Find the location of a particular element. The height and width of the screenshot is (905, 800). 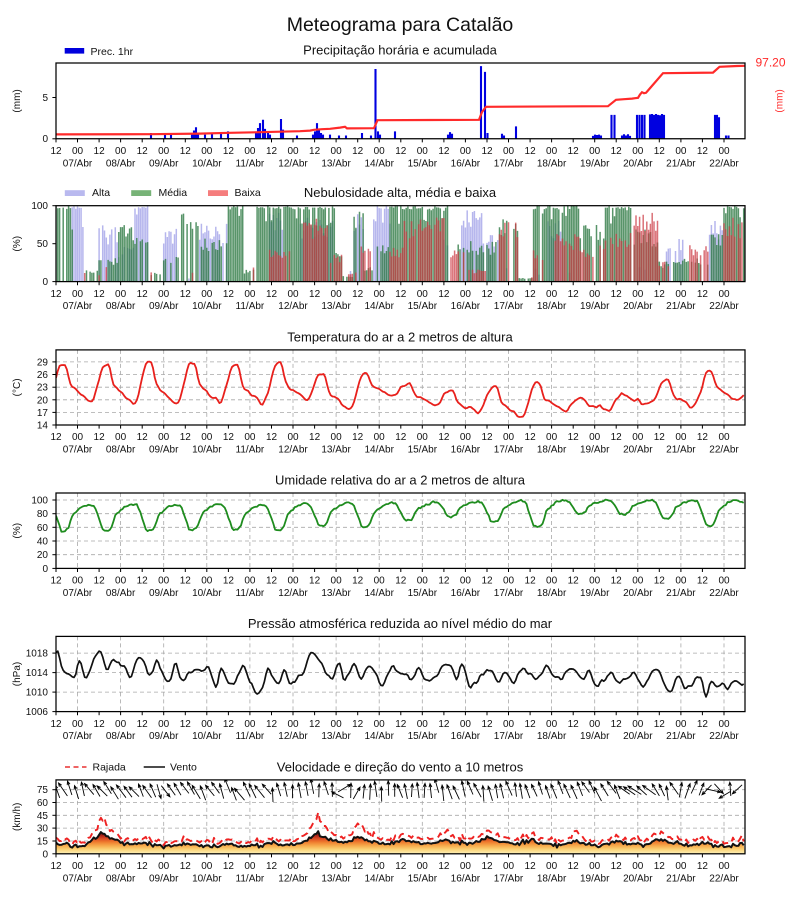

svg-text: 11/Abr is located at coordinates (250, 736).